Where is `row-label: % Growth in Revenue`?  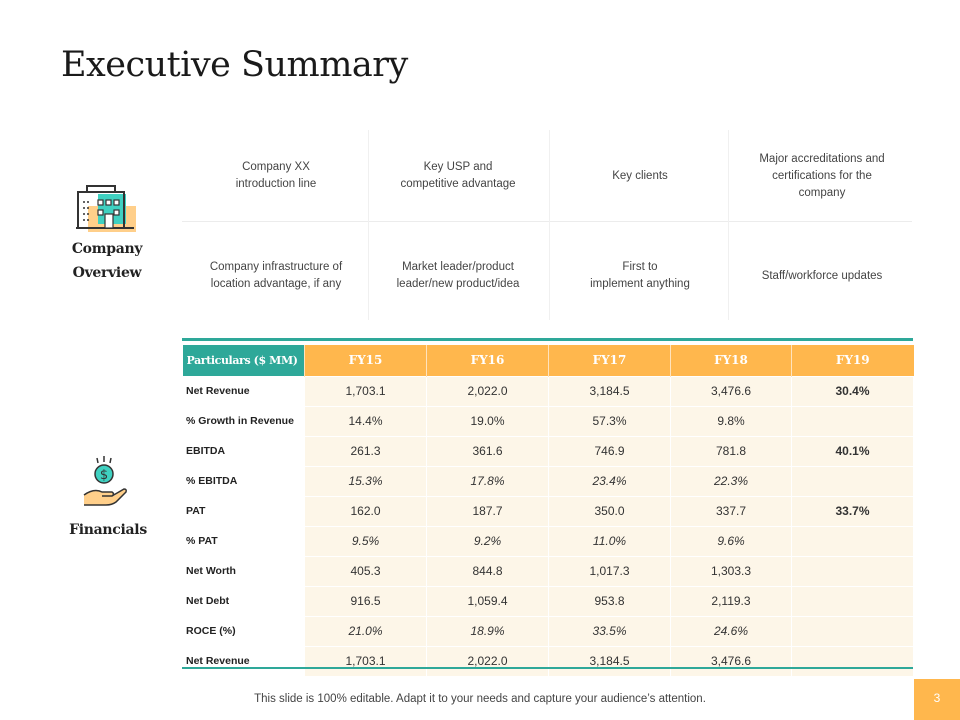 row-label: % Growth in Revenue is located at coordinates (243, 421).